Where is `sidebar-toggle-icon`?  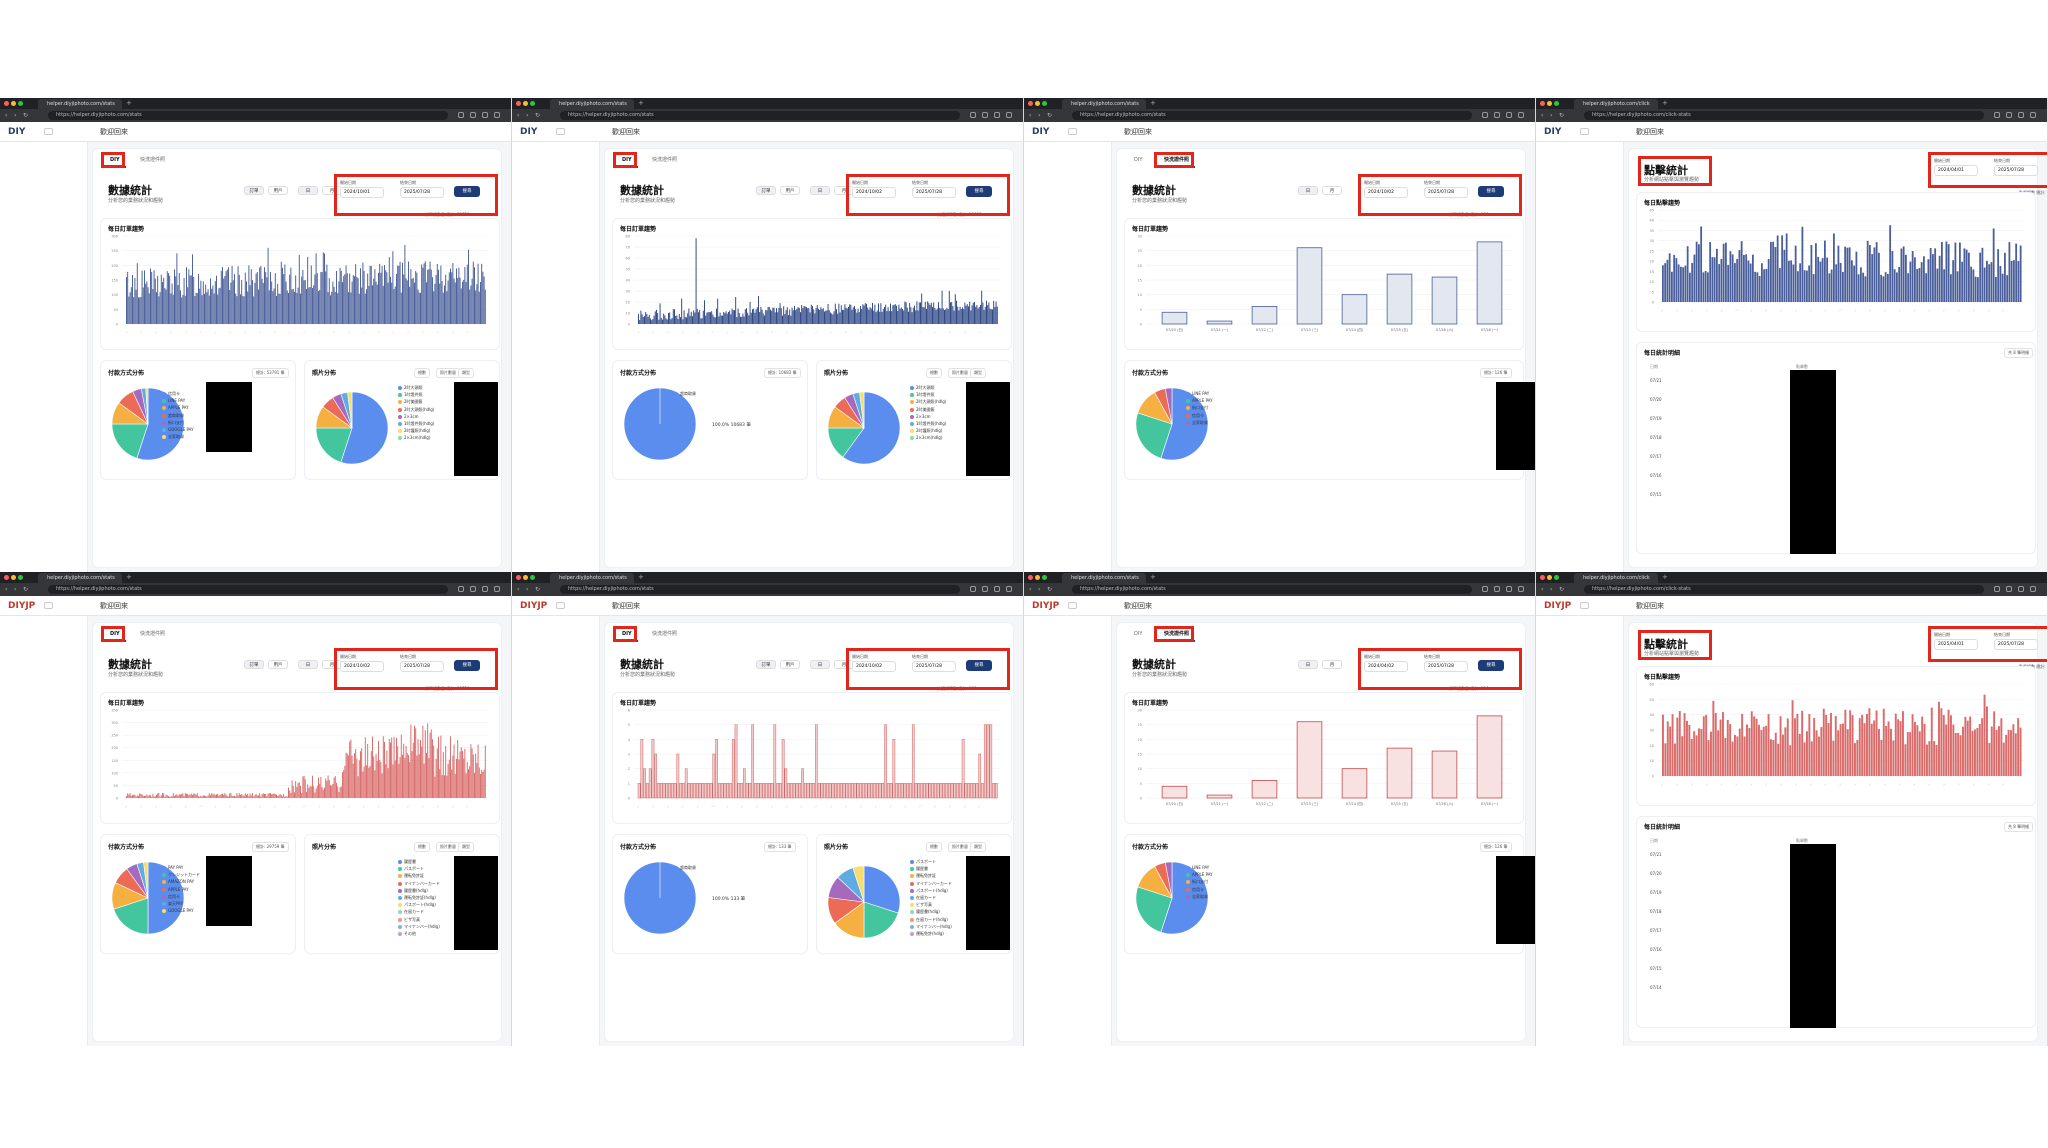
sidebar-toggle-icon is located at coordinates (1584, 131).